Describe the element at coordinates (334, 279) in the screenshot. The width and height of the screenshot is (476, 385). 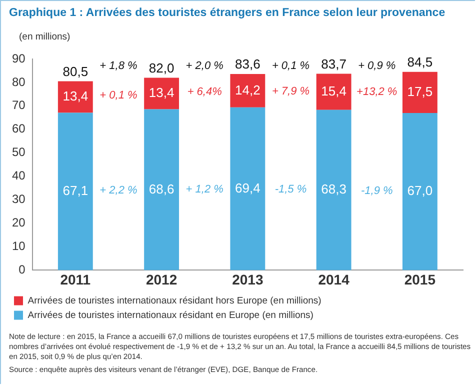
I see `x-tick-label: 2014` at that location.